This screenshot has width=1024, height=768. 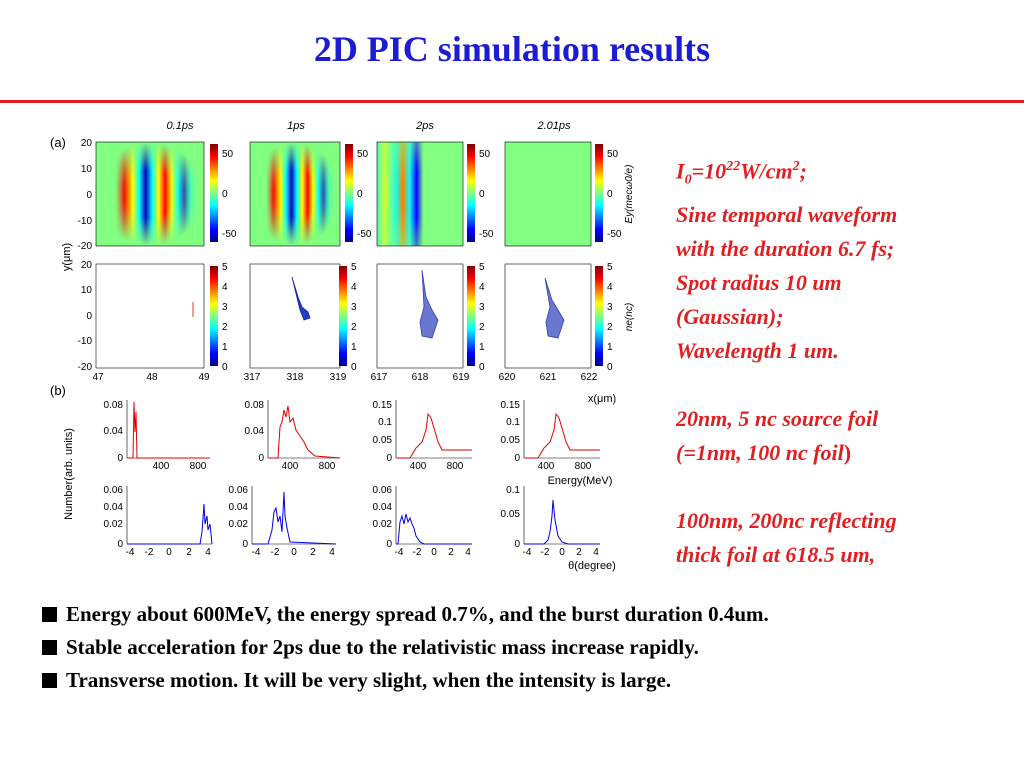 What do you see at coordinates (777, 418) in the screenshot?
I see `source-foil-line: 20nm, 5 nc source foil` at bounding box center [777, 418].